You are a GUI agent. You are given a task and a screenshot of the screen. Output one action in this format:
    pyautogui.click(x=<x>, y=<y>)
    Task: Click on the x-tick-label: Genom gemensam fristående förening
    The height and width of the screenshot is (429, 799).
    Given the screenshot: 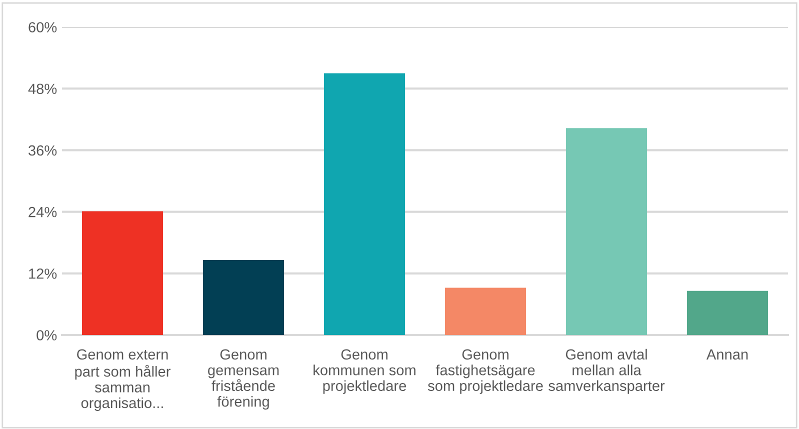 What is the action you would take?
    pyautogui.click(x=243, y=379)
    